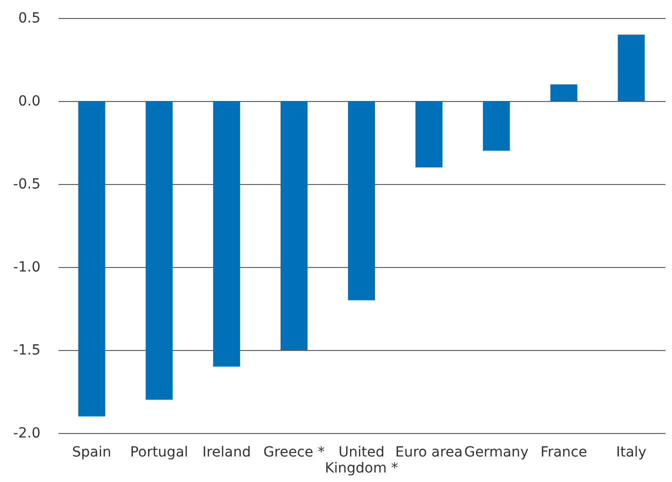 Image resolution: width=672 pixels, height=482 pixels. What do you see at coordinates (631, 452) in the screenshot?
I see `x-tick-label: Italy` at bounding box center [631, 452].